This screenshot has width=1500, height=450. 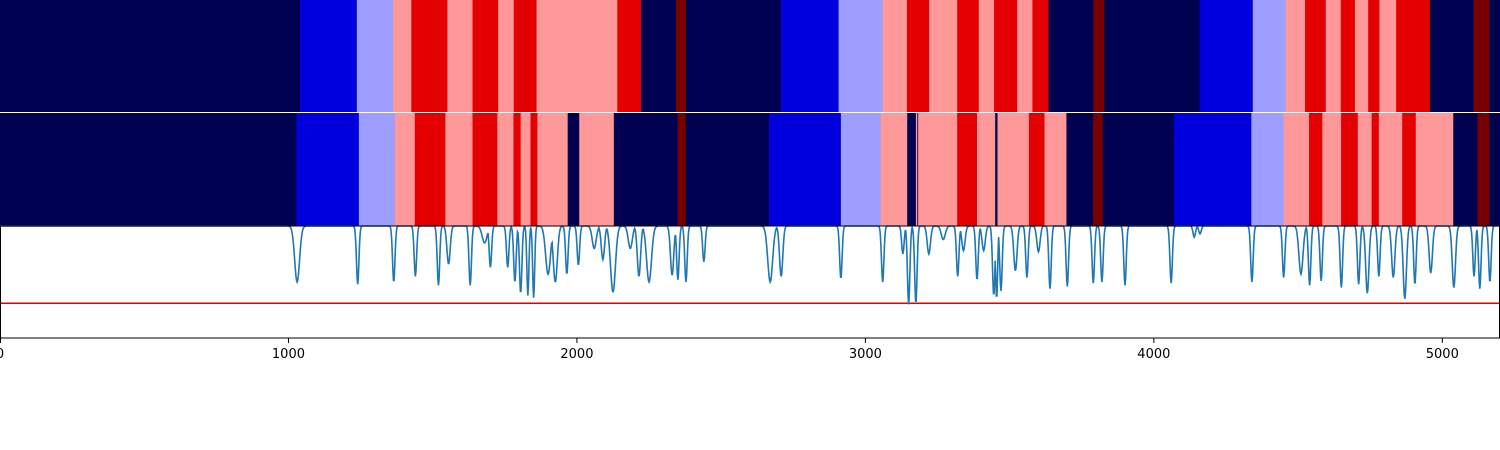 I want to click on x-tick-label-0: 0, so click(x=2, y=354).